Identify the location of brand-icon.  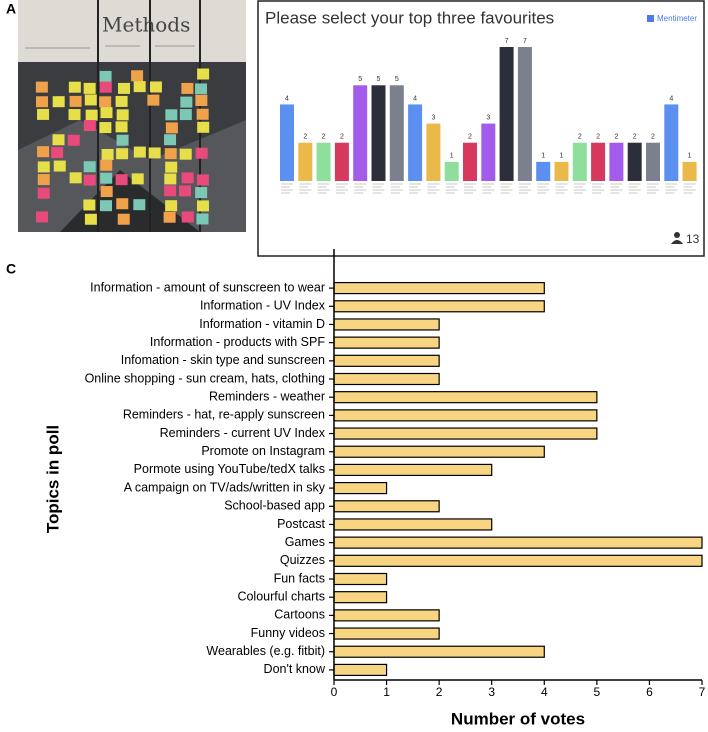
(650, 18).